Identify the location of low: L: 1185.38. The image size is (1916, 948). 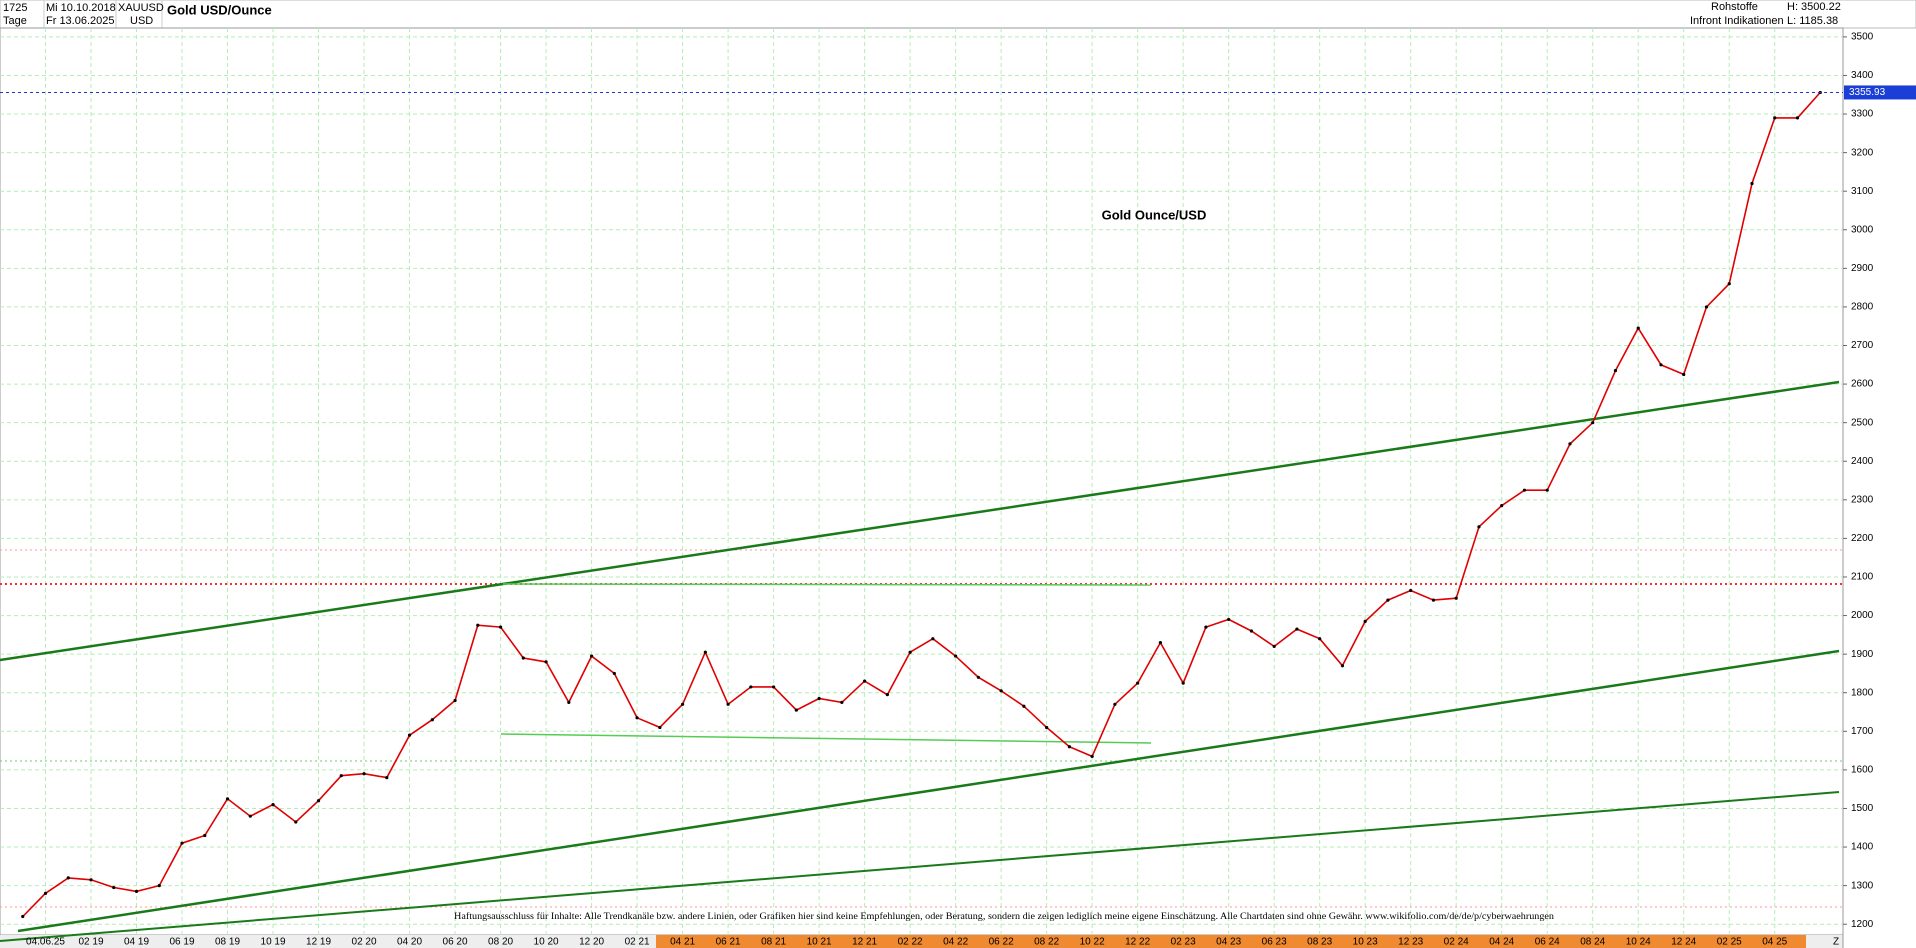
(1812, 21).